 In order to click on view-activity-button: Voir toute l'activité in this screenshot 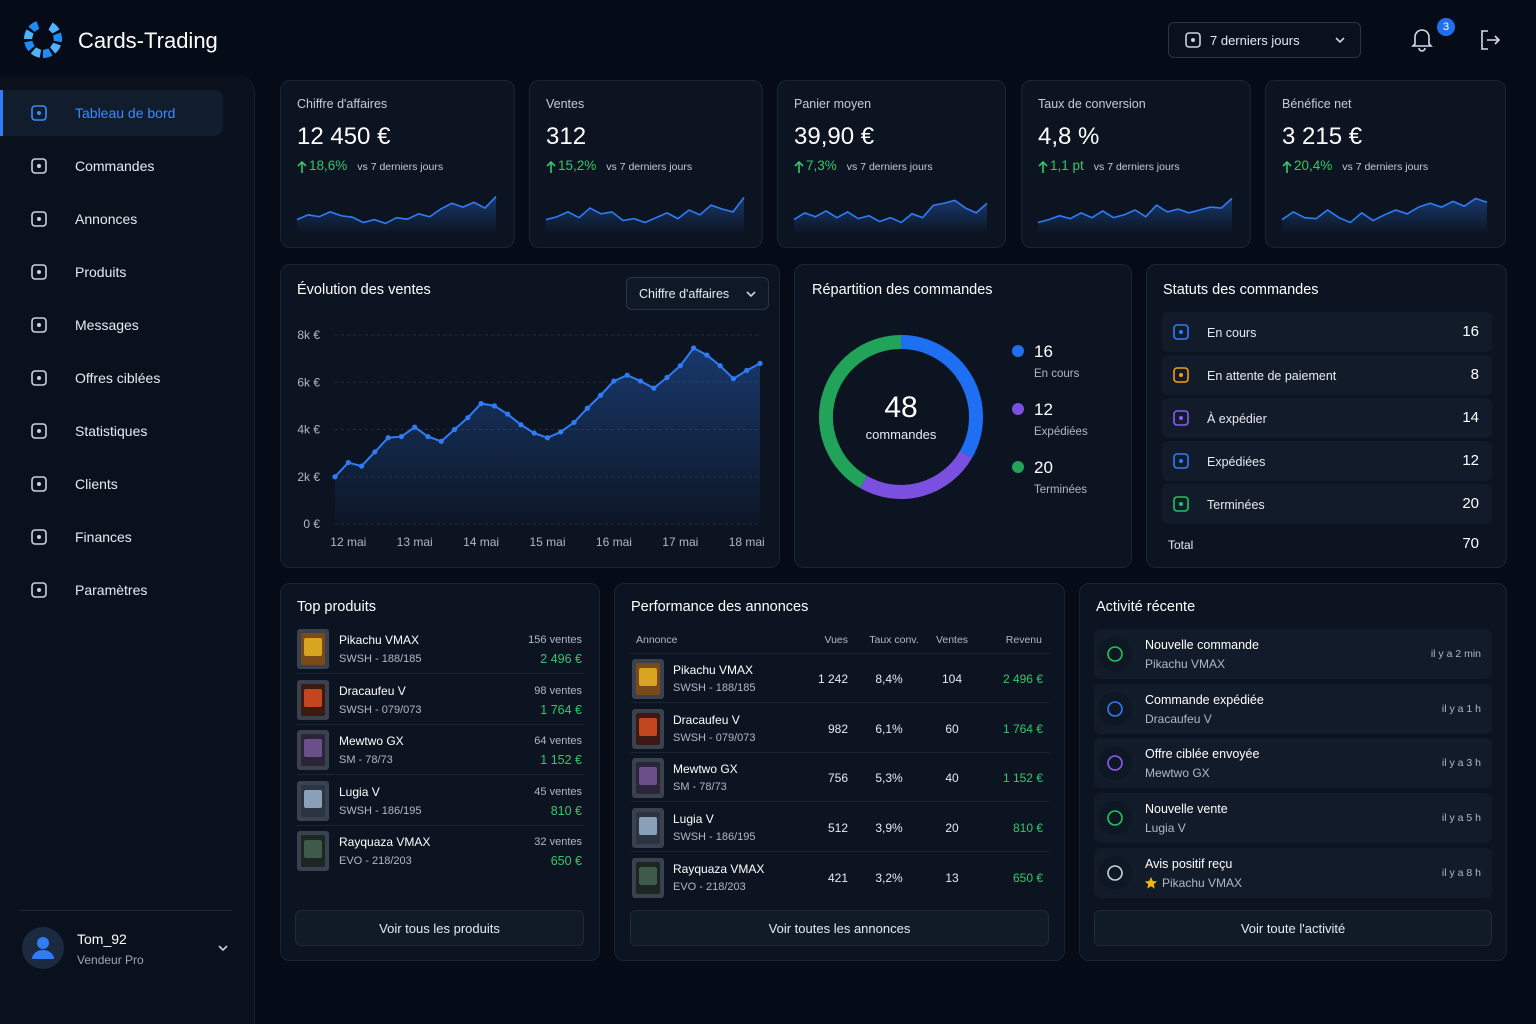, I will do `click(1293, 928)`.